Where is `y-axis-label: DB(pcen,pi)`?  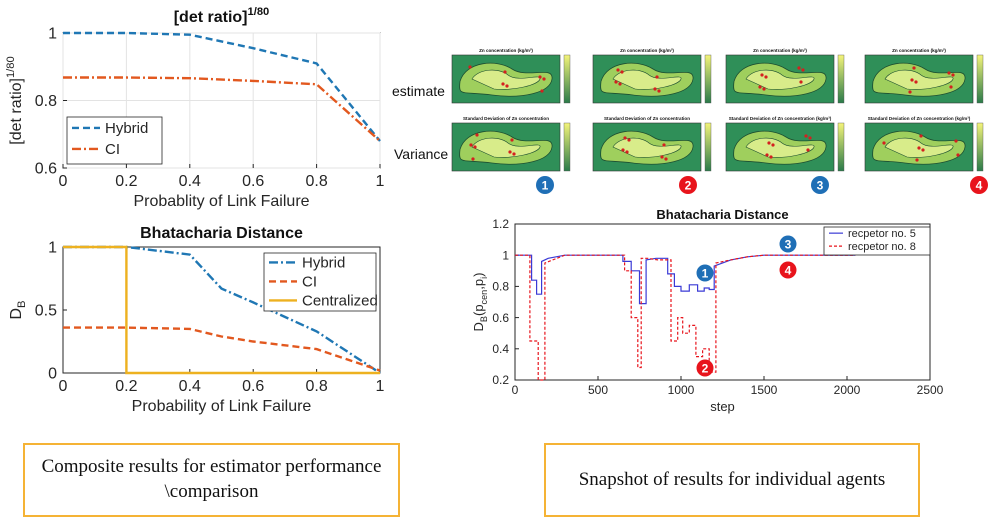 y-axis-label: DB(pcen,pi) is located at coordinates (480, 302).